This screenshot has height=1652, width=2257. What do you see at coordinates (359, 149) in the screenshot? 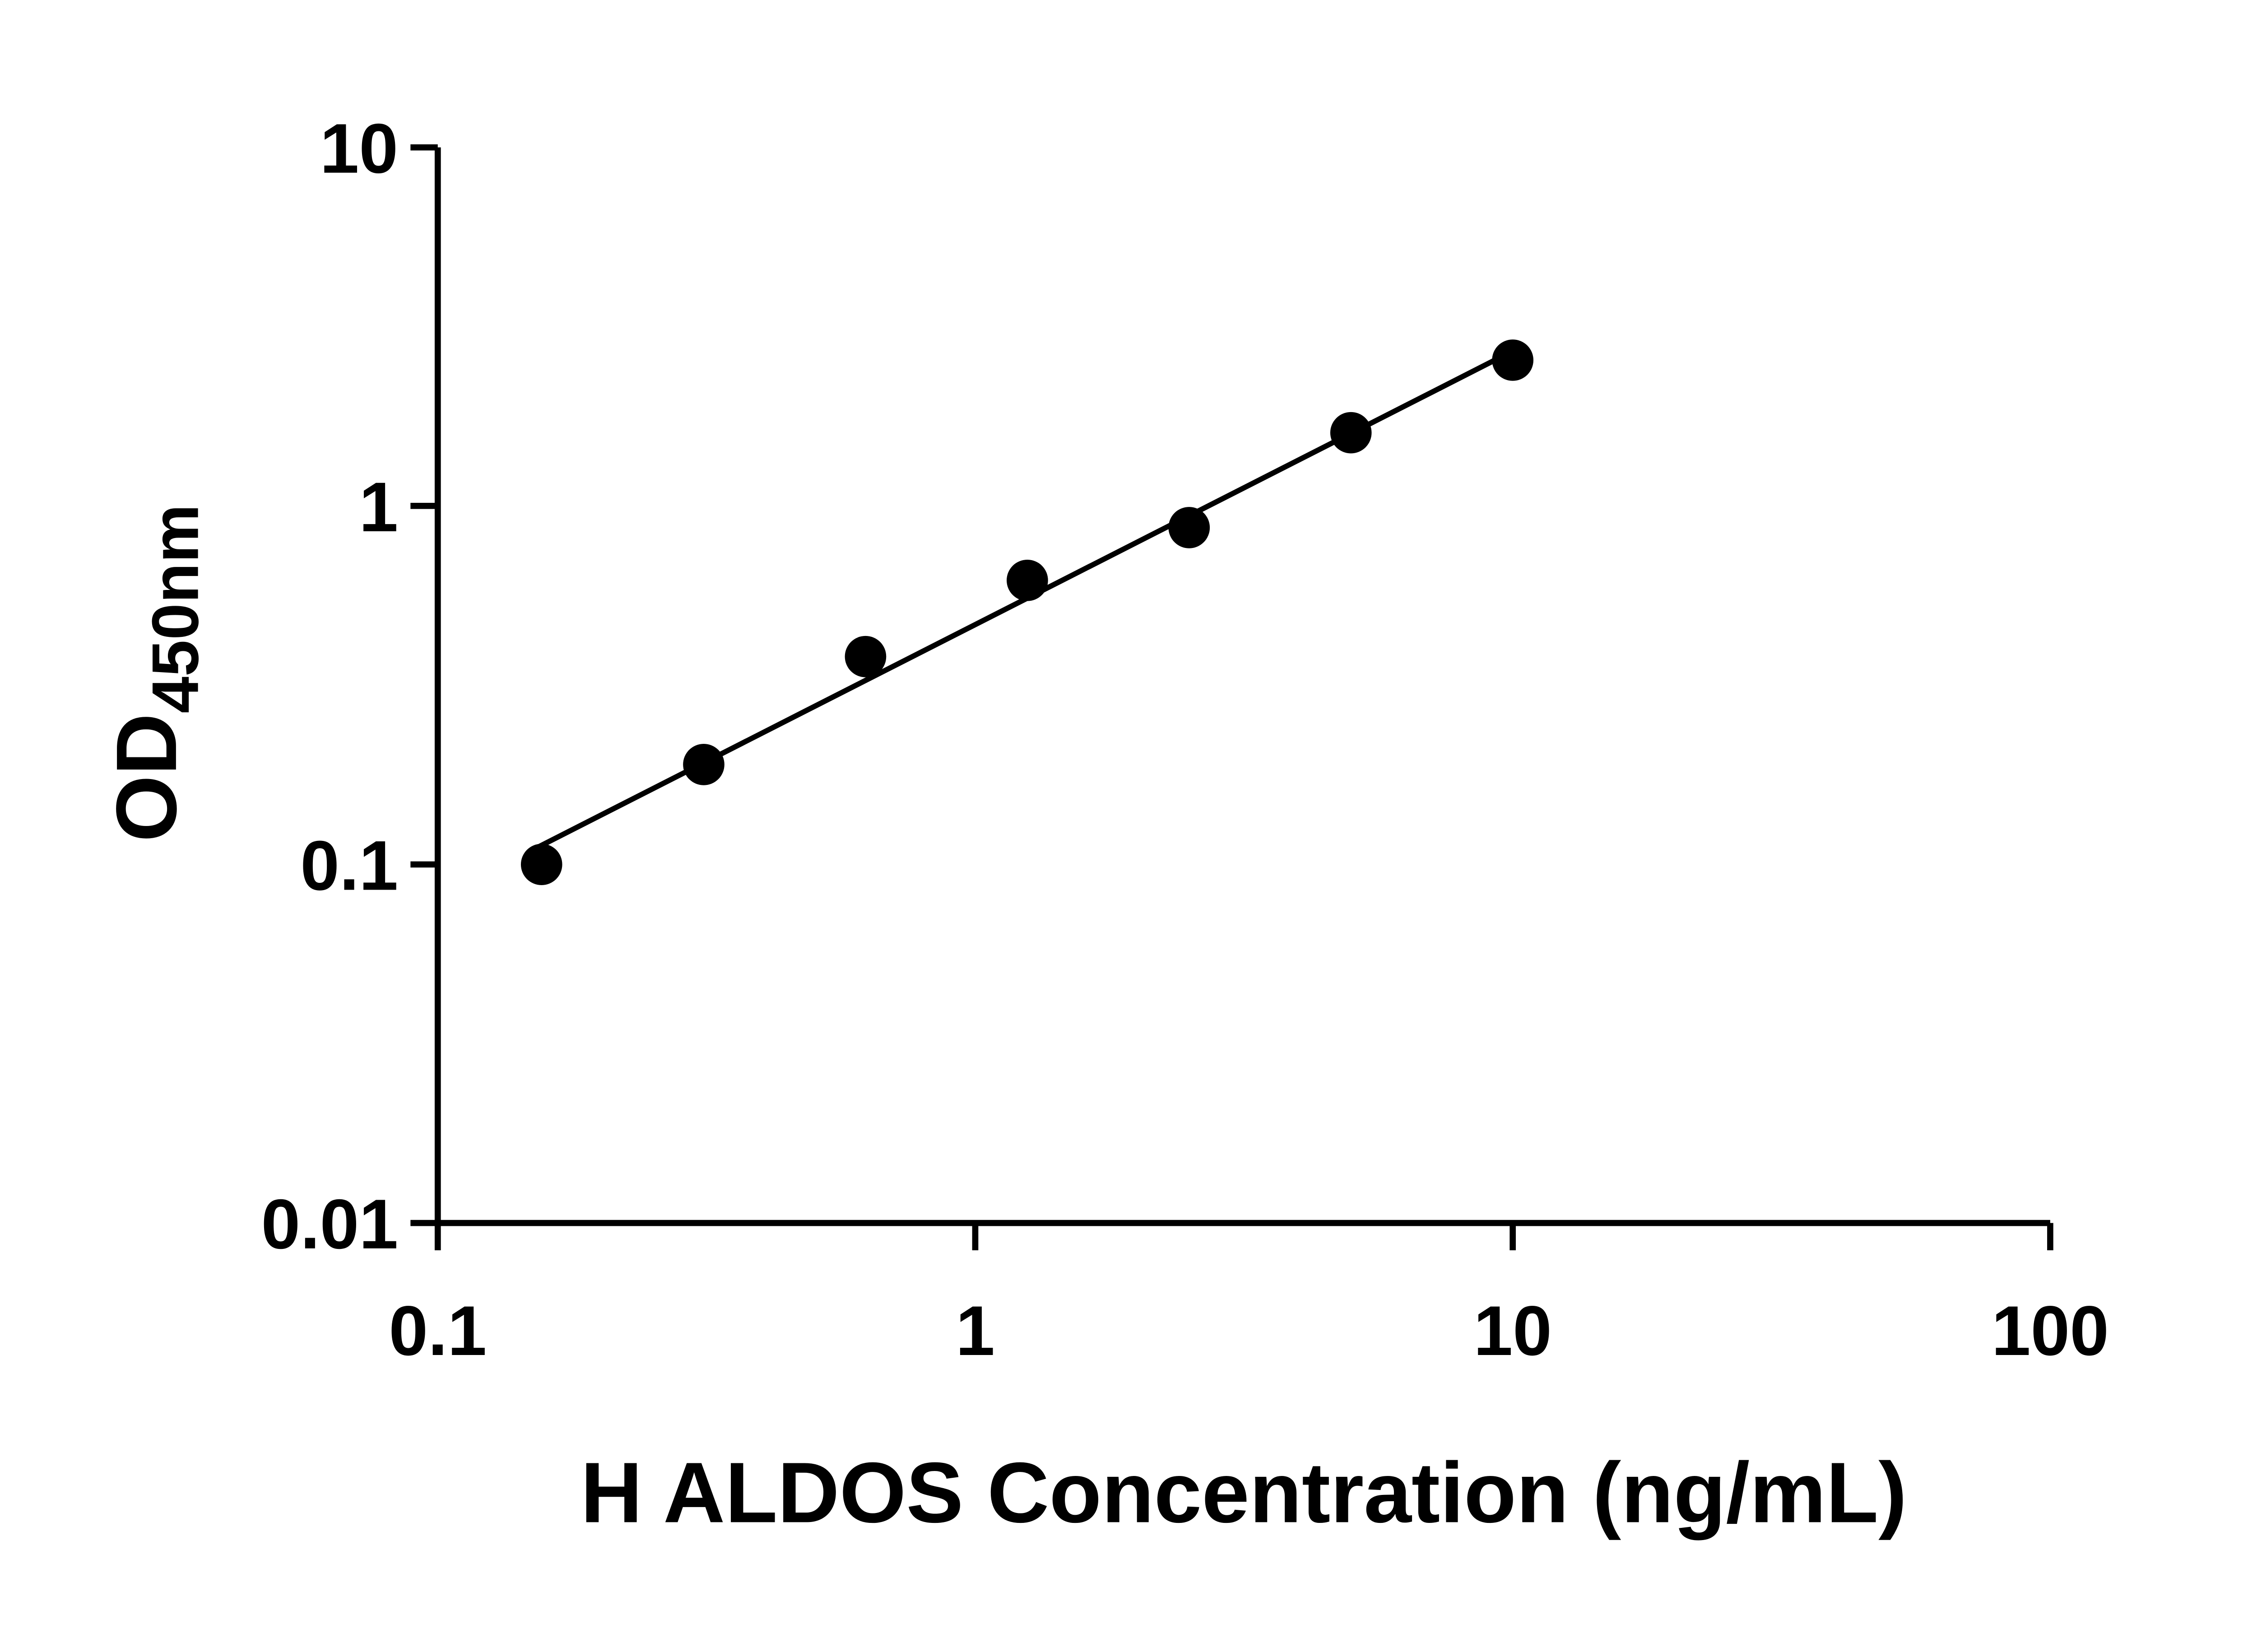
I see `y-tick-label: 10` at bounding box center [359, 149].